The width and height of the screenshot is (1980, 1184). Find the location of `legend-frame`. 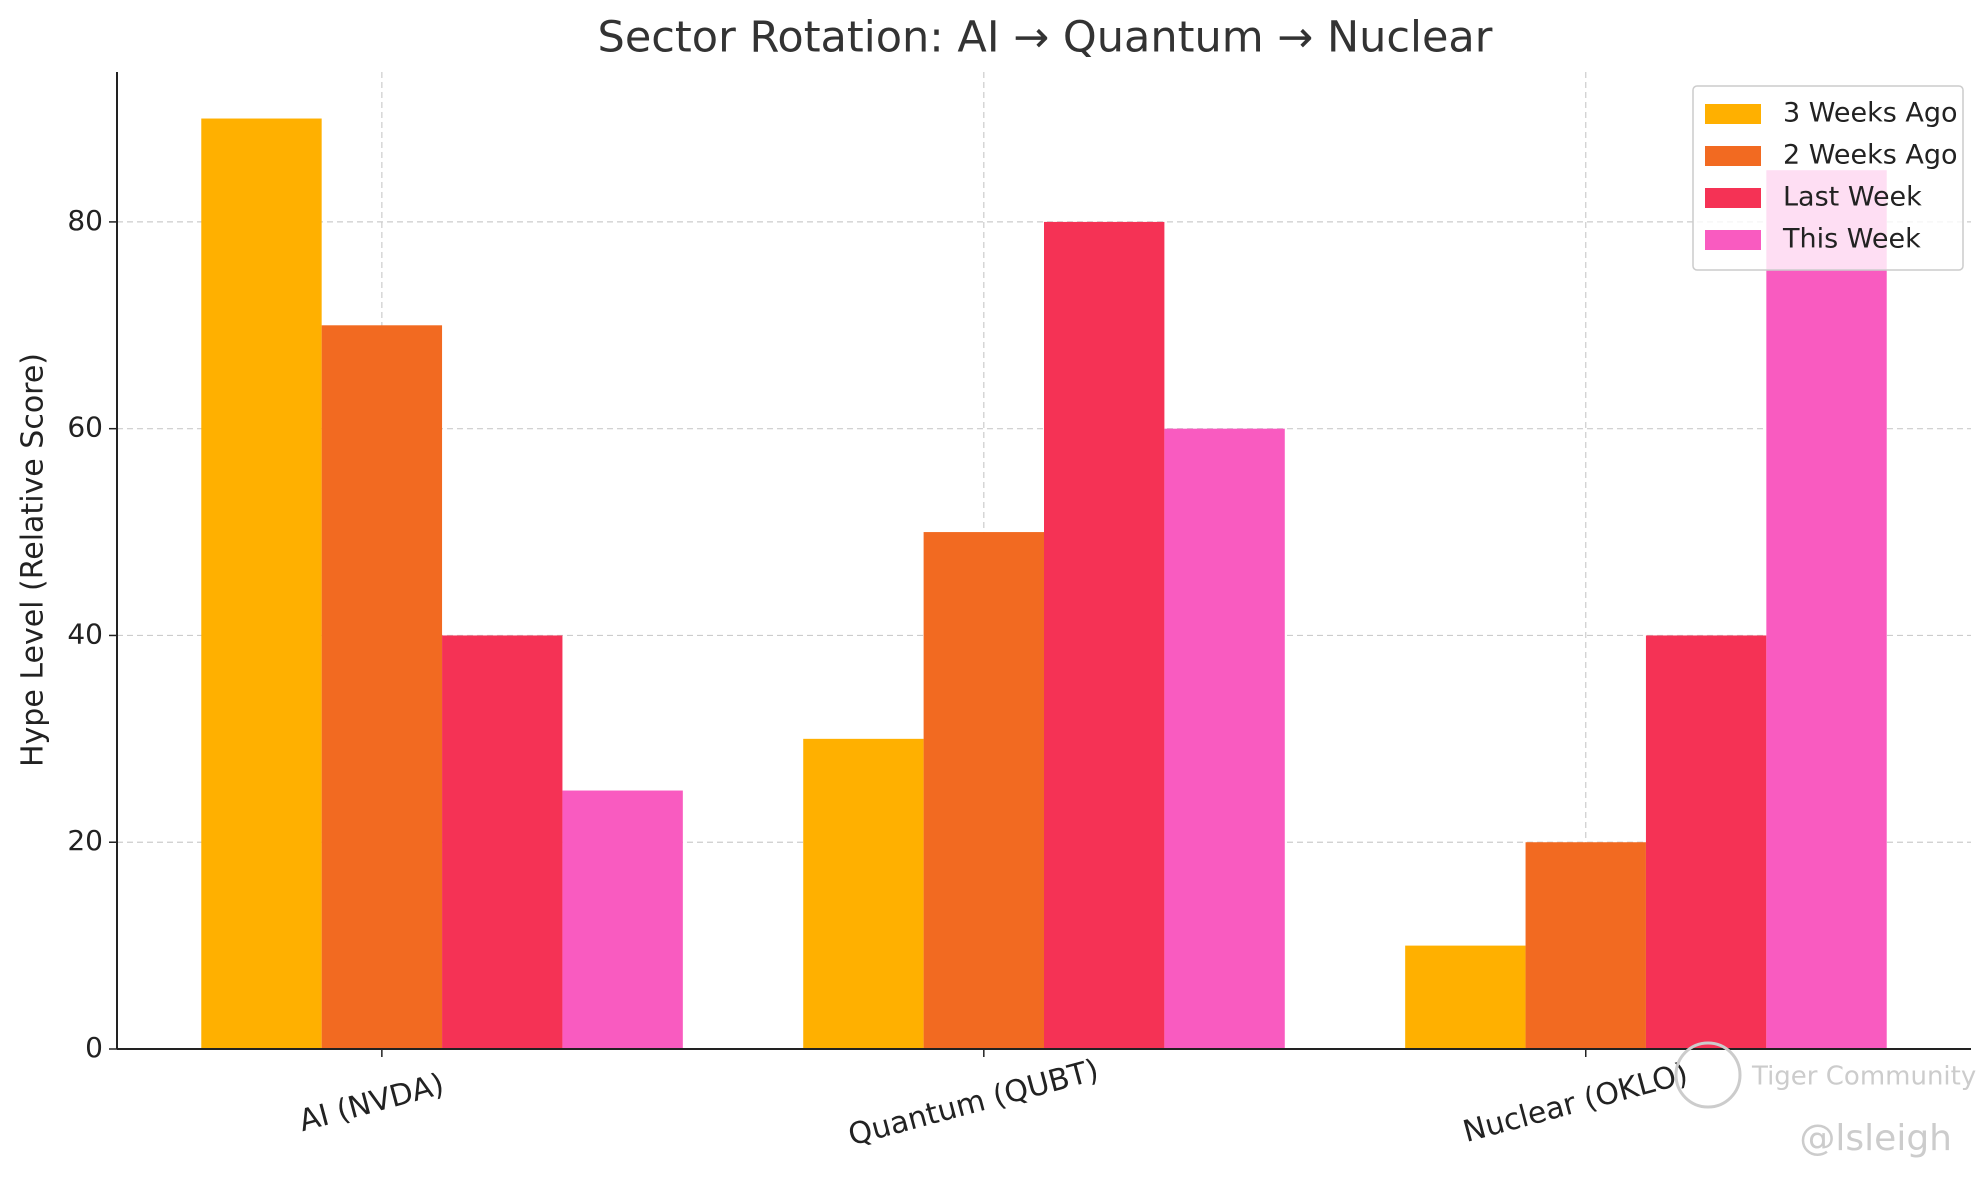

legend-frame is located at coordinates (1828, 178).